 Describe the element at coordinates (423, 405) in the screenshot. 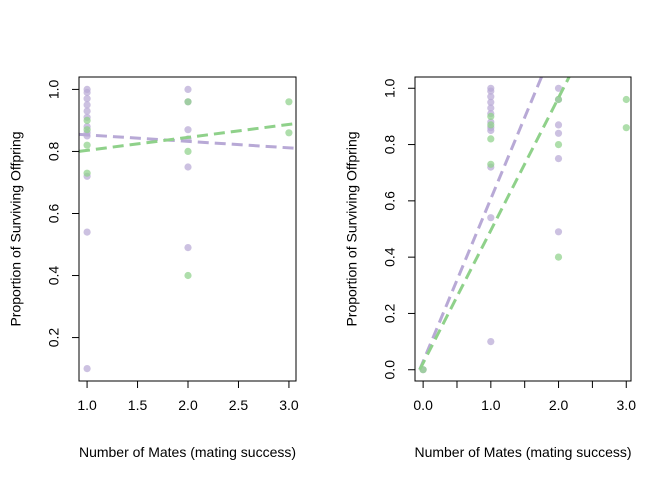

I see `x-tick-label: 0.0` at that location.